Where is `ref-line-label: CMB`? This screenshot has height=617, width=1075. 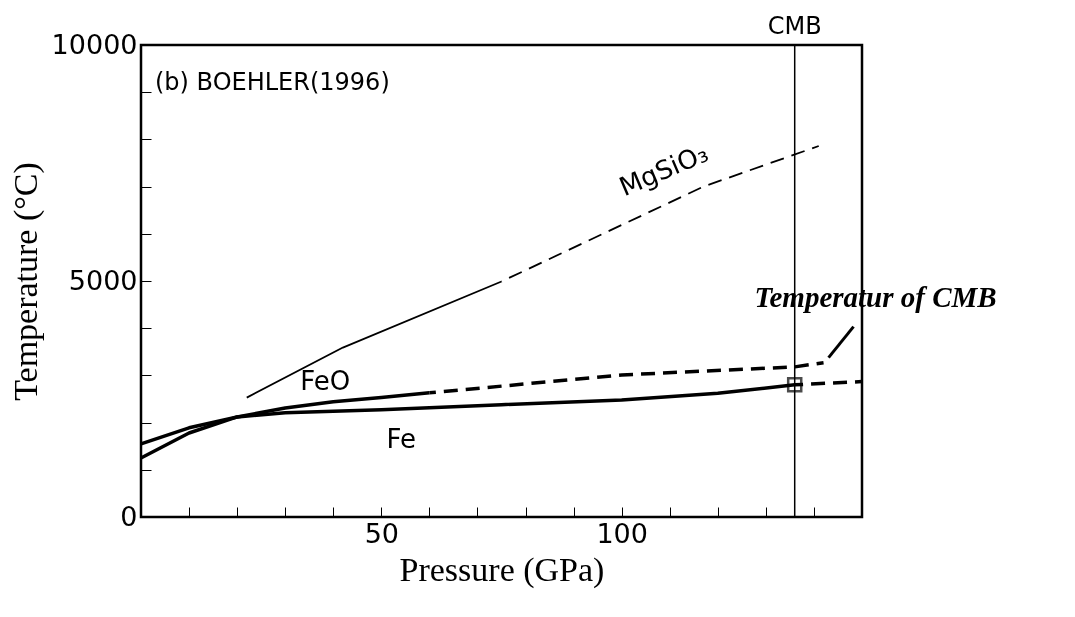 ref-line-label: CMB is located at coordinates (794, 26).